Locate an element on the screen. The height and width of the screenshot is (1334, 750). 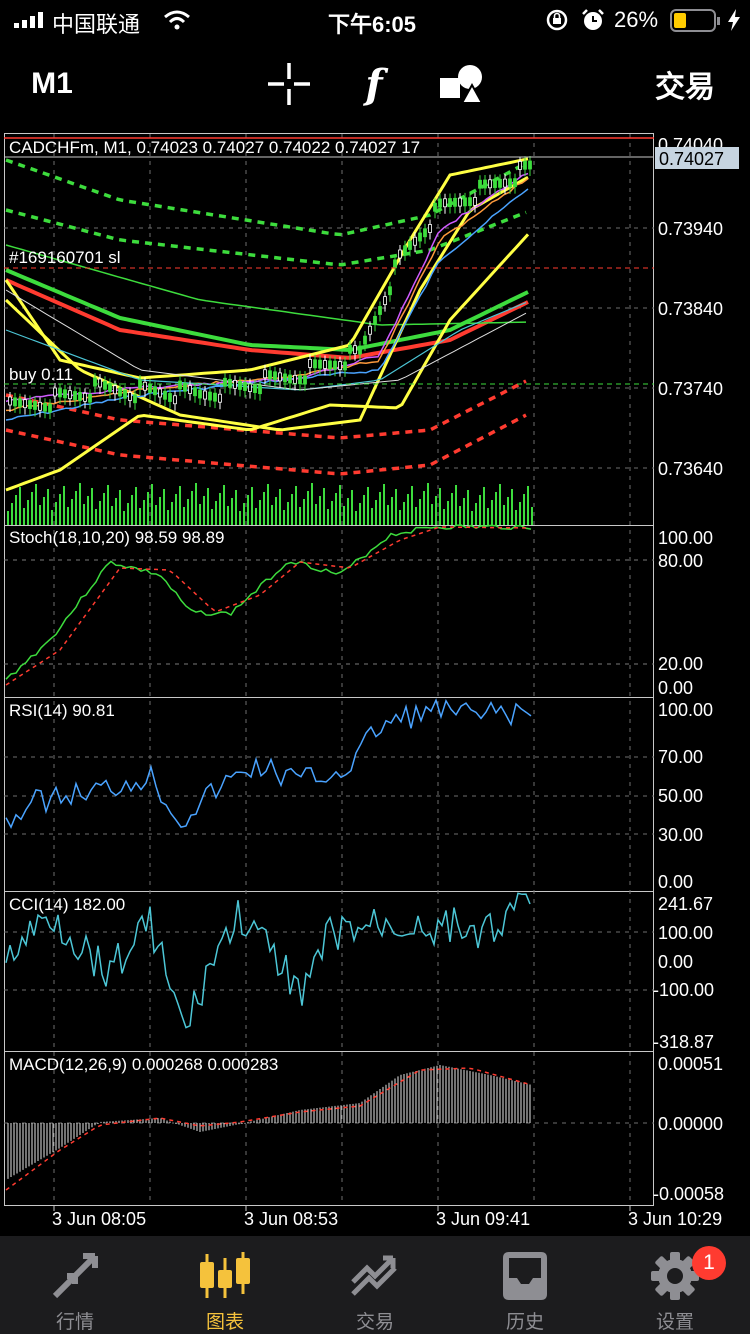
tab-label: 设置 is located at coordinates (674, 1322).